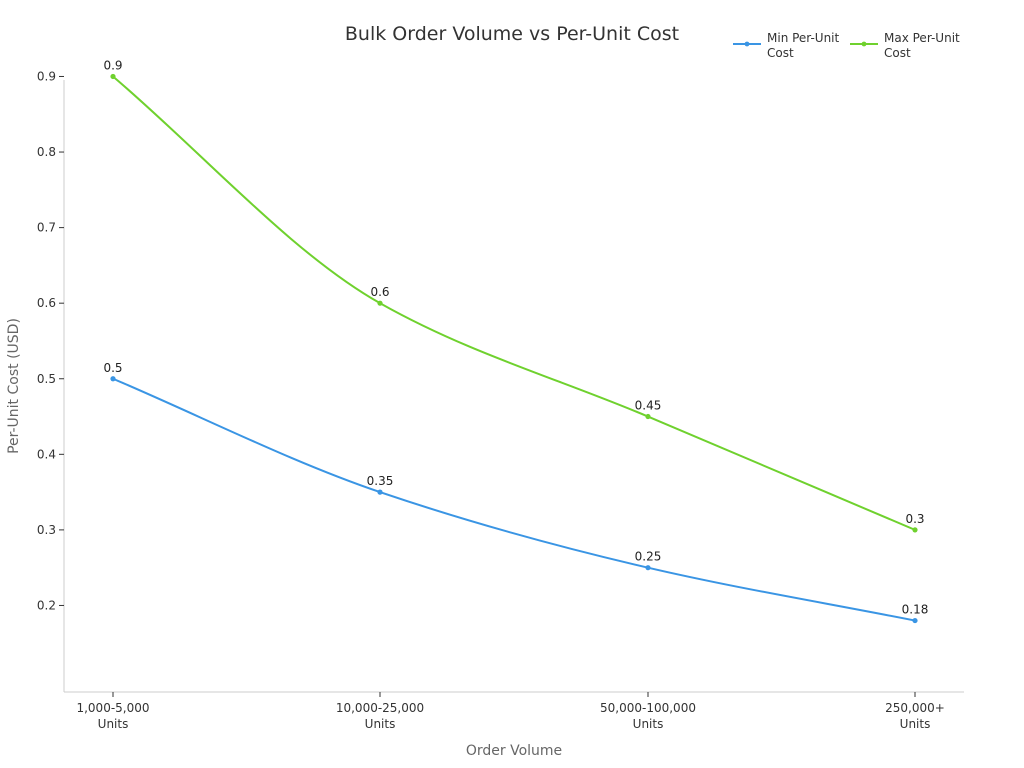 This screenshot has width=1024, height=768. What do you see at coordinates (112, 708) in the screenshot?
I see `x-tick-label: 1,000-5,000` at bounding box center [112, 708].